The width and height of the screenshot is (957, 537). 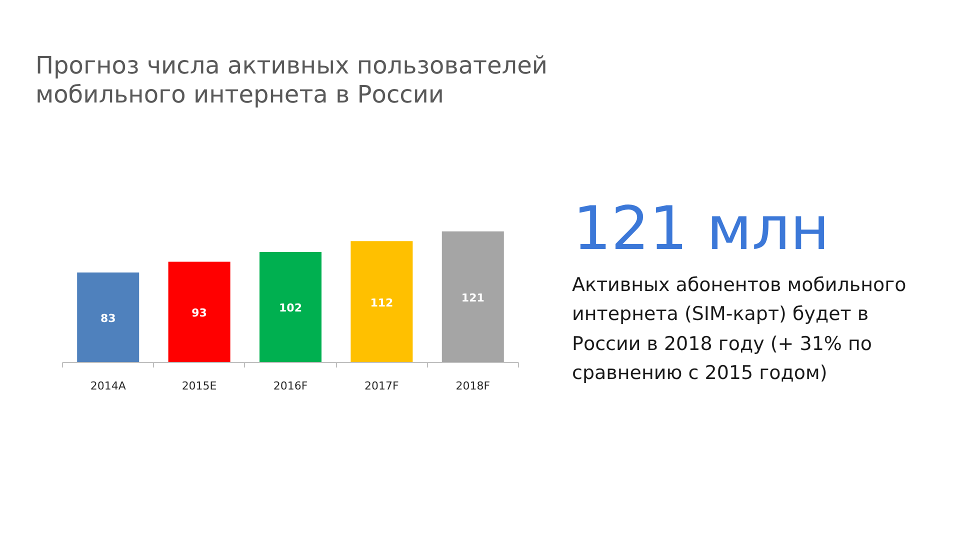 I want to click on data-label: 112, so click(x=382, y=303).